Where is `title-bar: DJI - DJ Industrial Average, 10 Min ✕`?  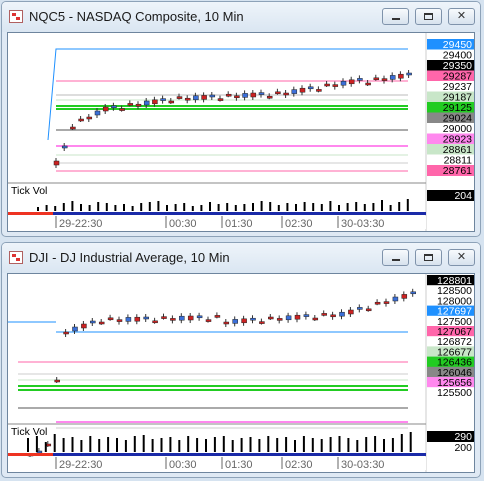
title-bar: DJI - DJ Industrial Average, 10 Min ✕ is located at coordinates (241, 258).